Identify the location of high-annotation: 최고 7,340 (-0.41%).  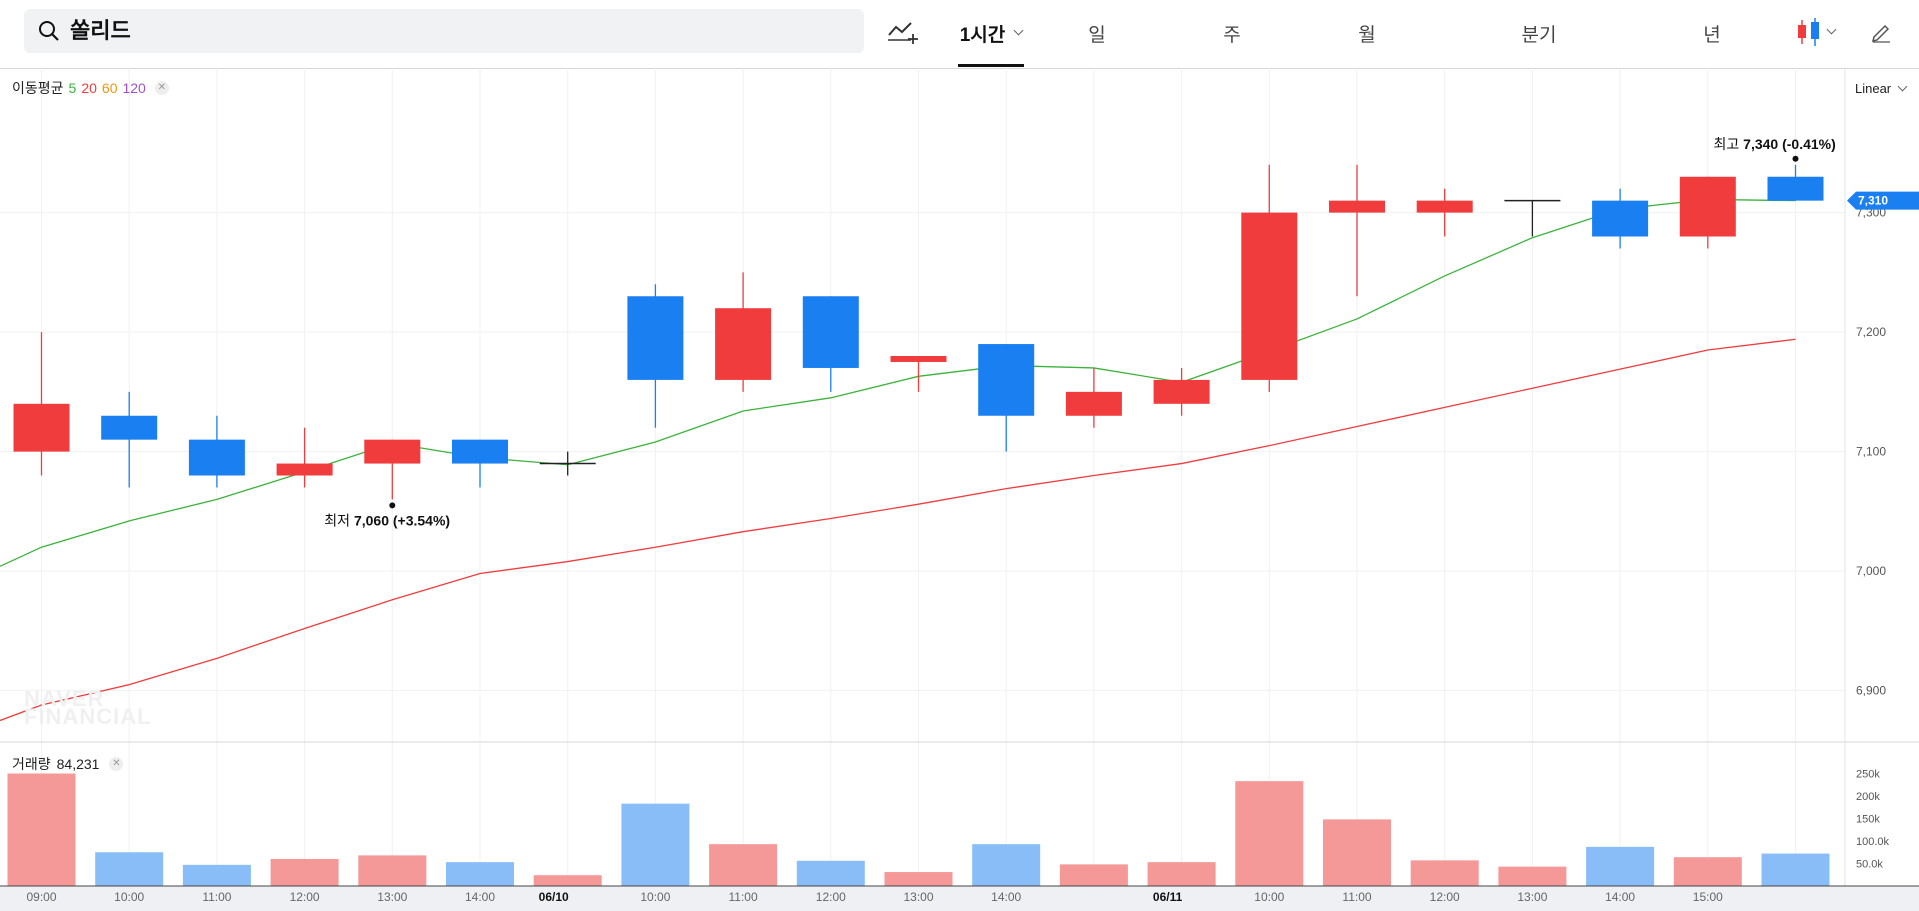
(1775, 144).